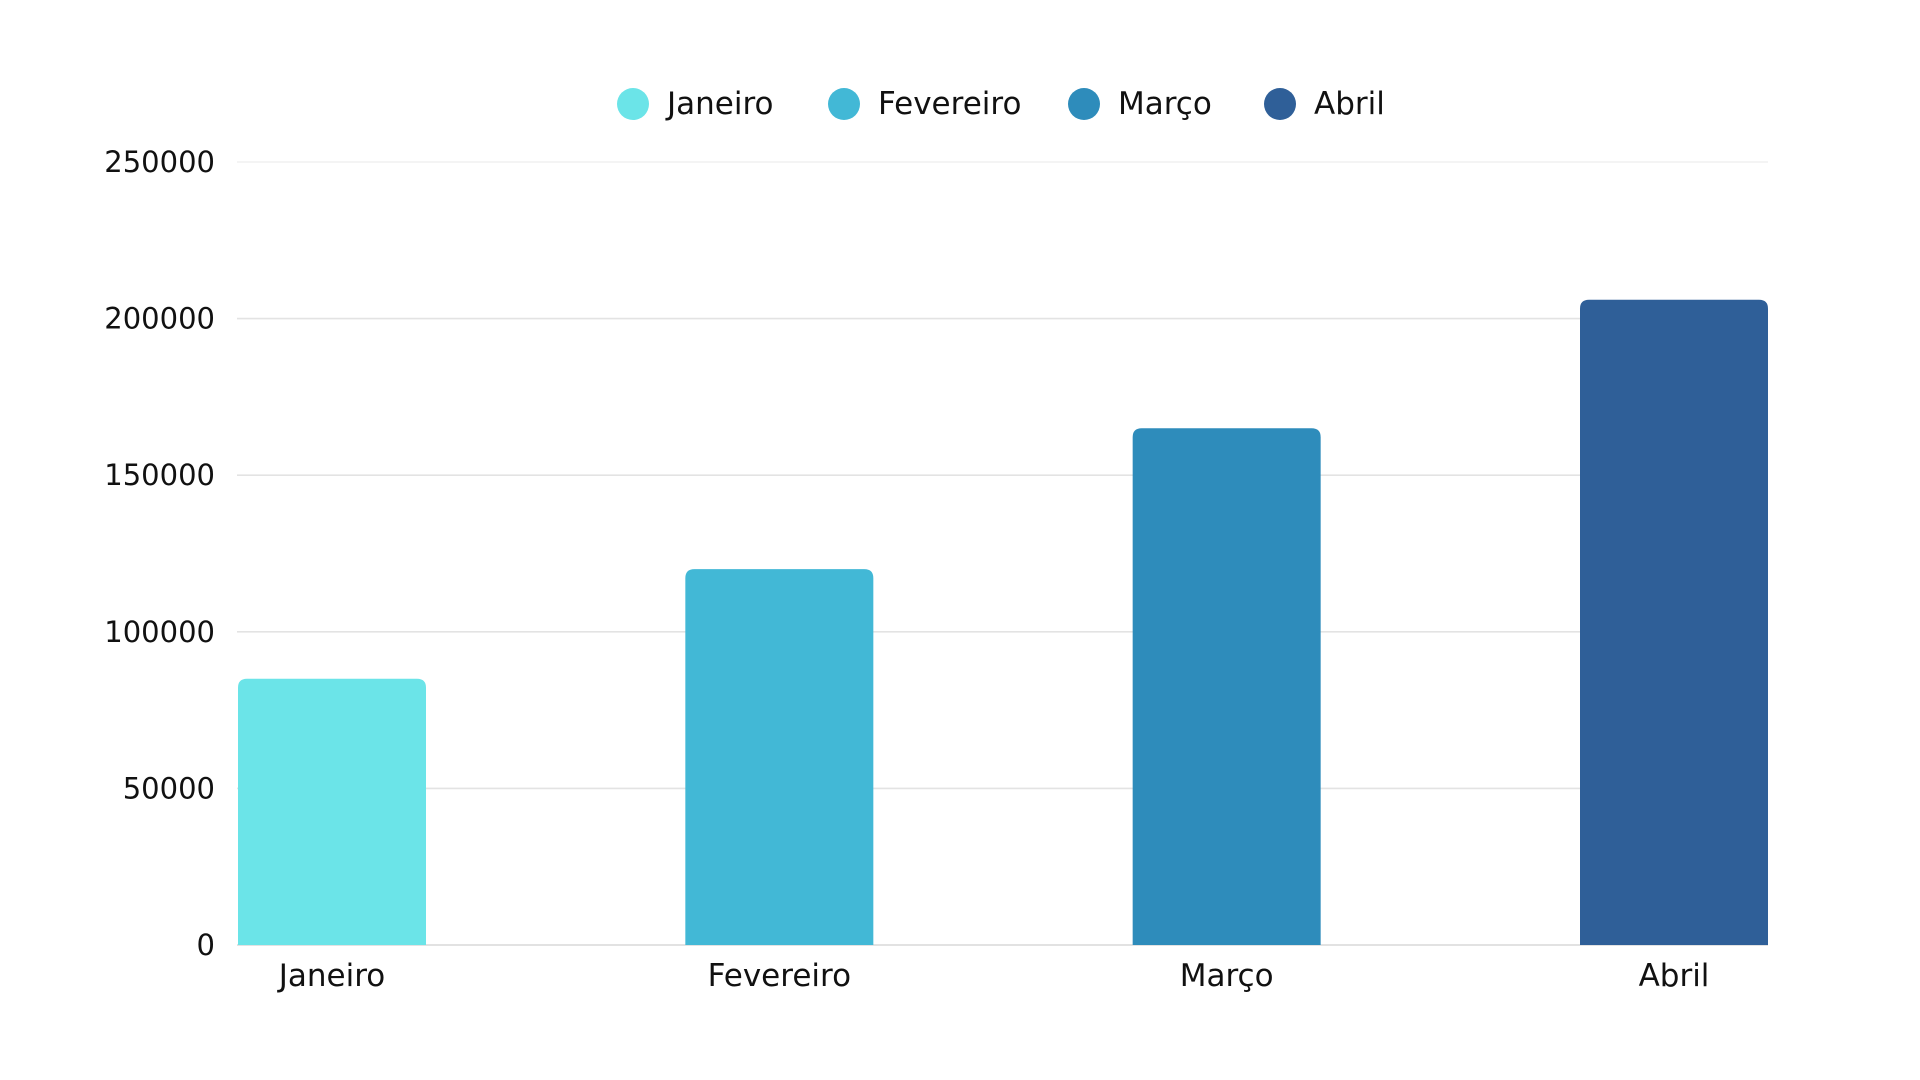 This screenshot has height=1080, width=1920. Describe the element at coordinates (159, 162) in the screenshot. I see `y-tick-label: 250000` at that location.